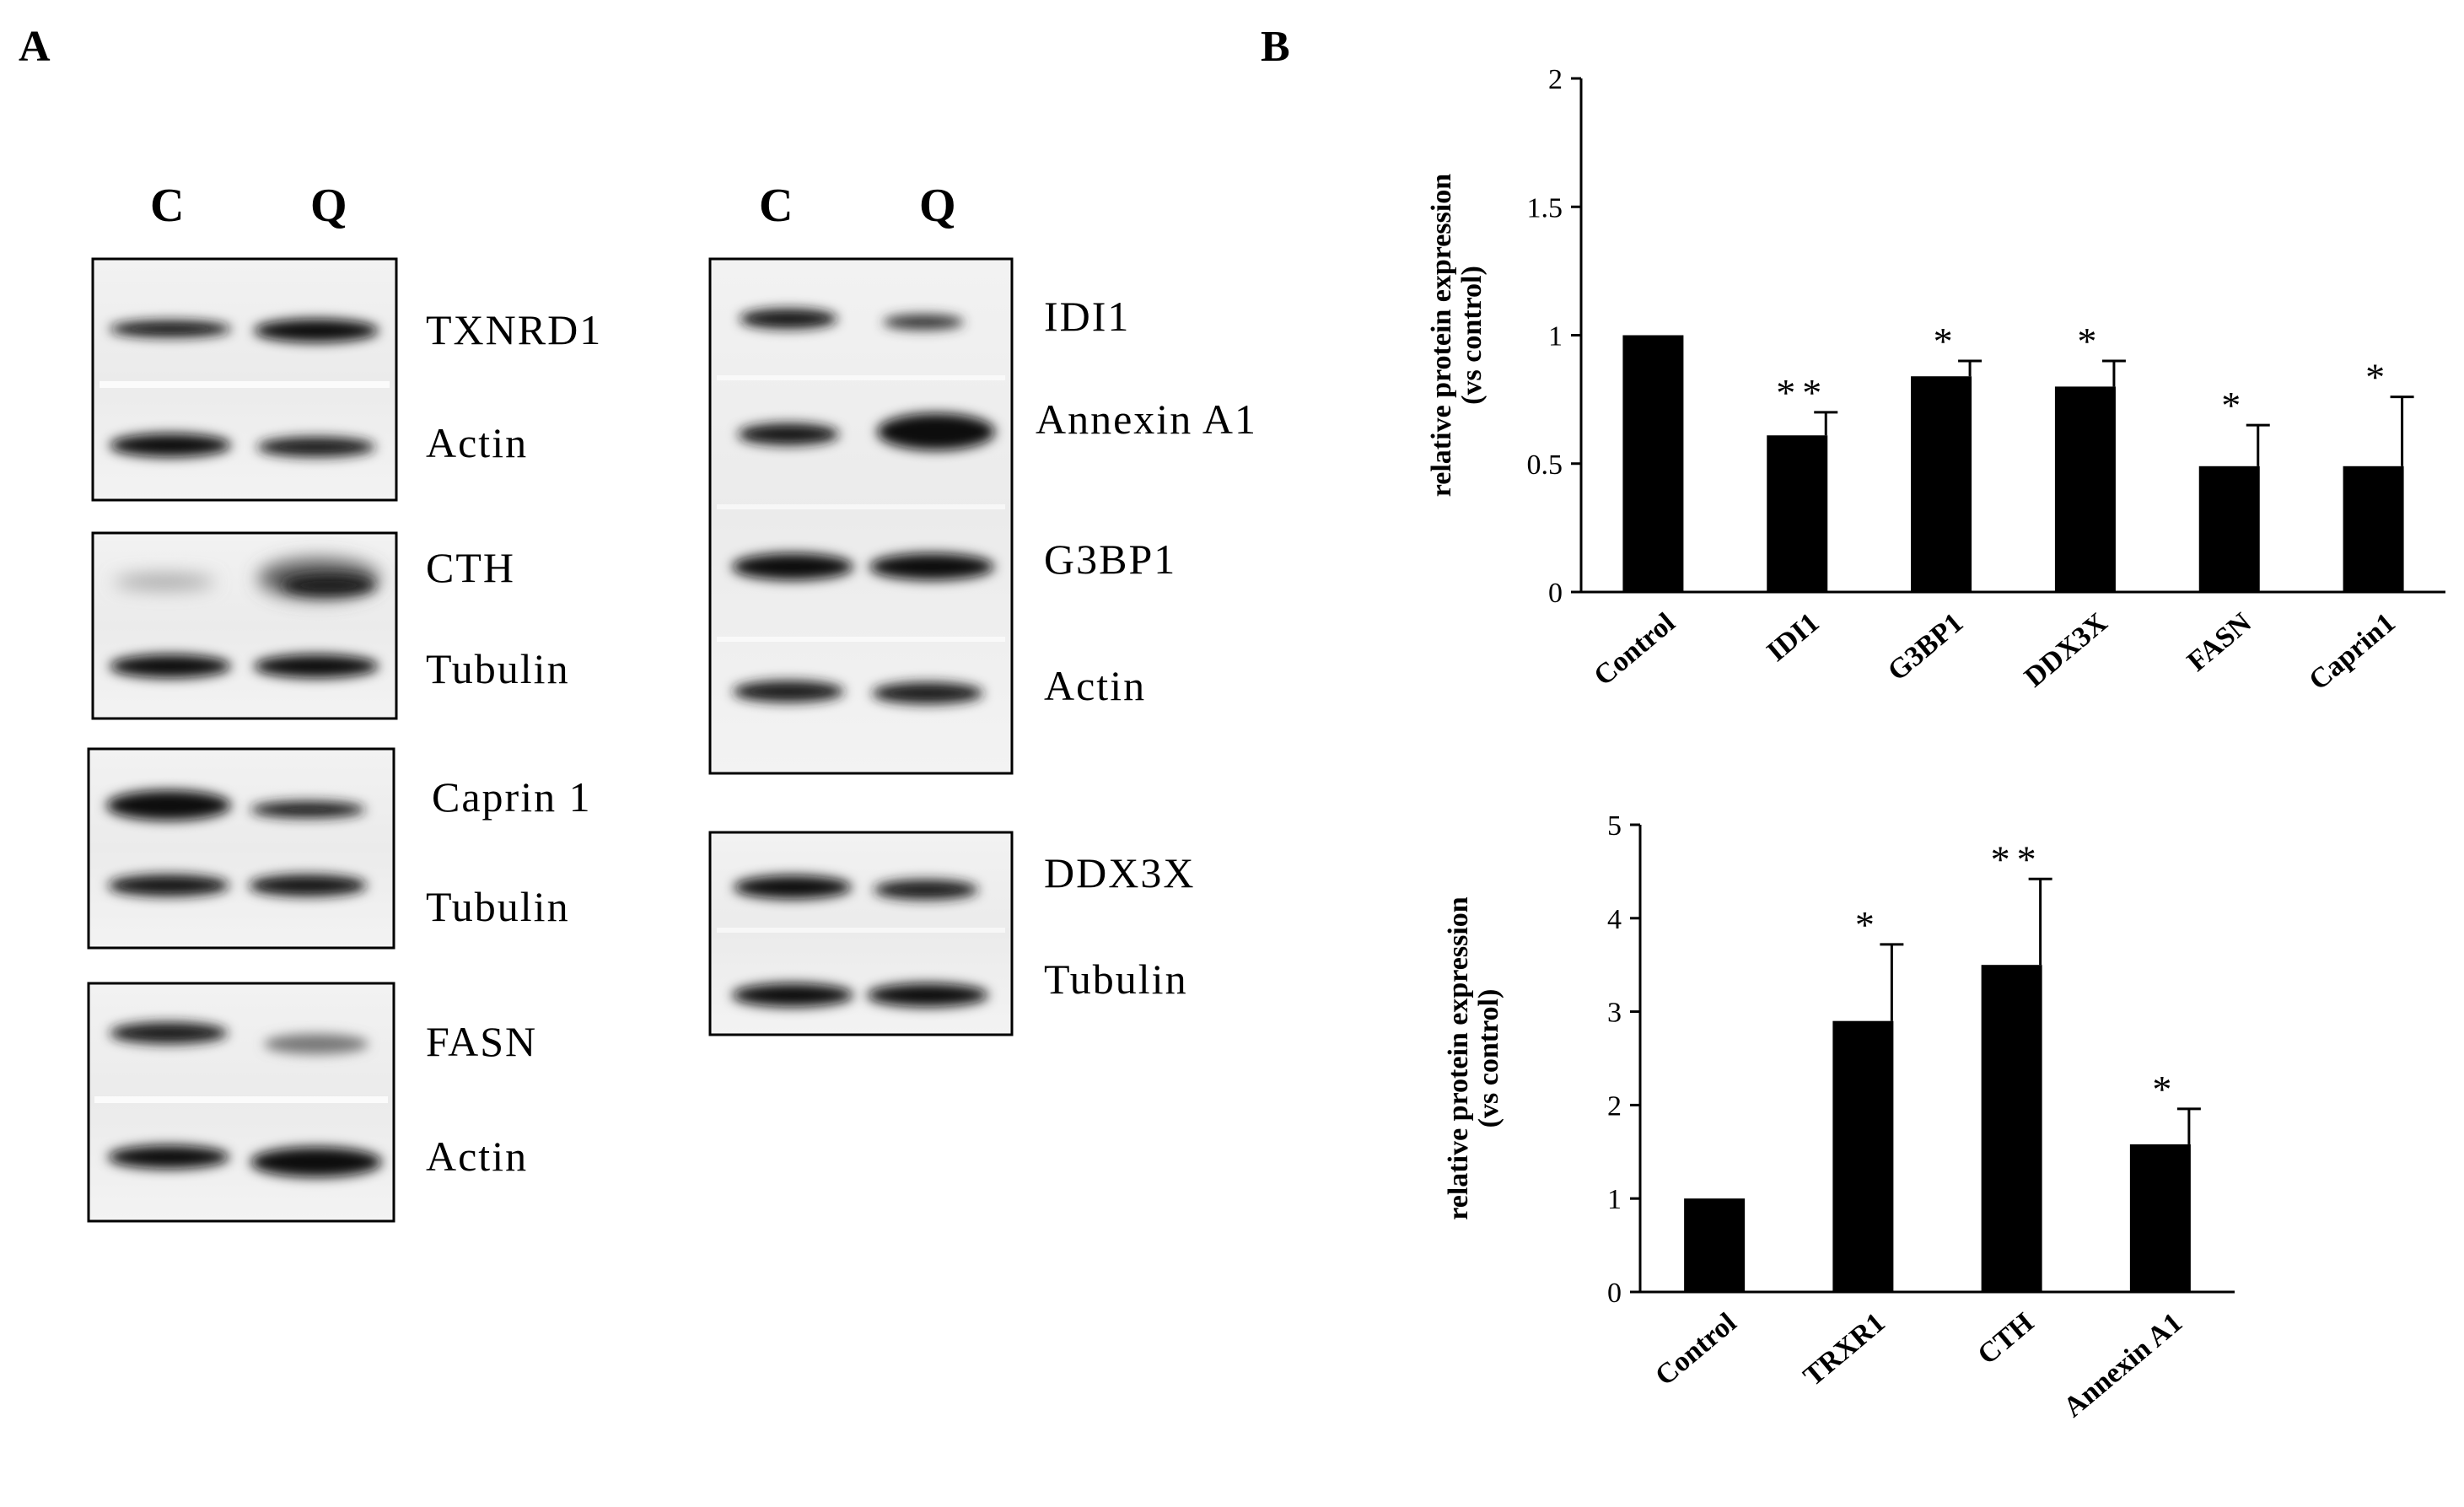  Describe the element at coordinates (1615, 919) in the screenshot. I see `y-tick-label: 4` at that location.